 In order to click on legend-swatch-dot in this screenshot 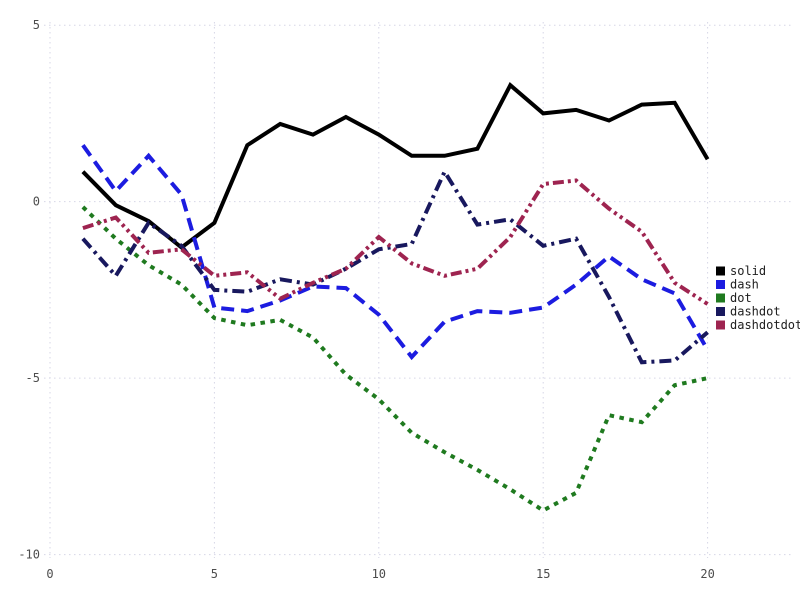, I will do `click(720, 298)`.